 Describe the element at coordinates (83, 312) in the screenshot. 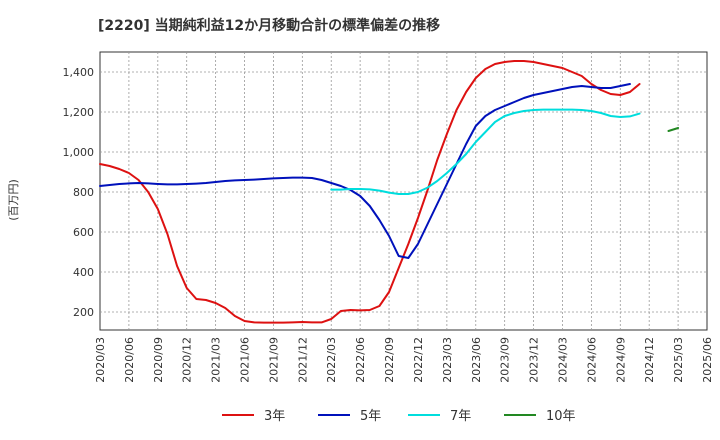

I see `y-tick-label: 200` at that location.